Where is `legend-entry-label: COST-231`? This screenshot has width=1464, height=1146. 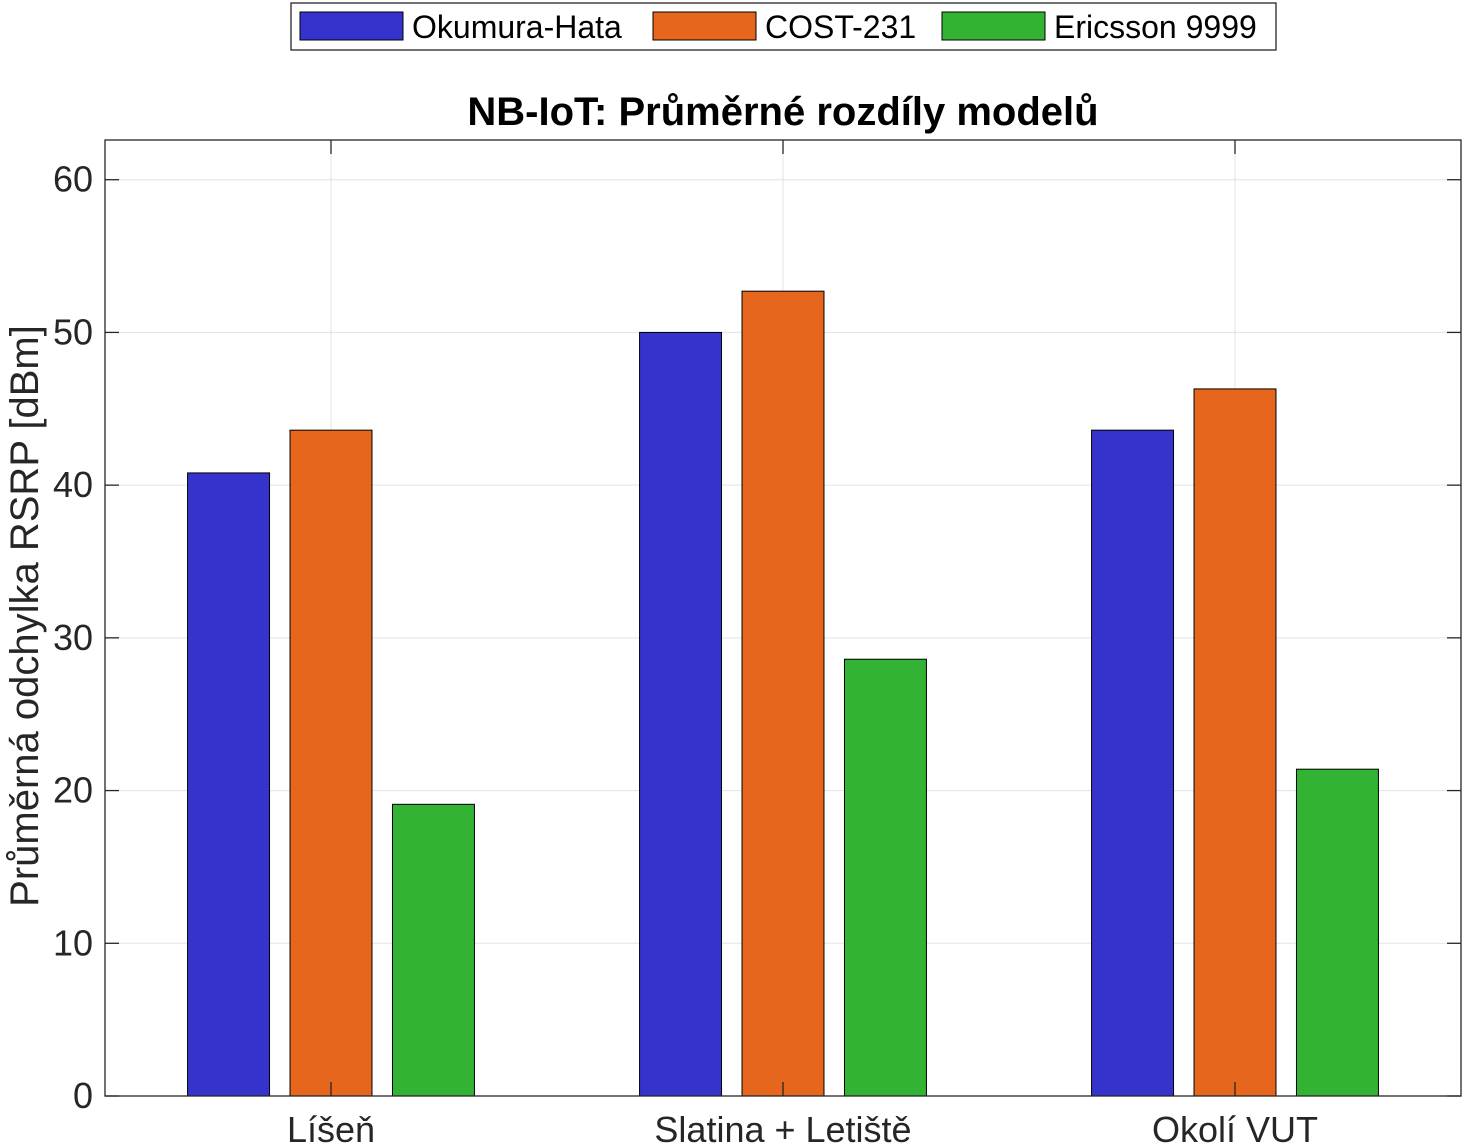 legend-entry-label: COST-231 is located at coordinates (840, 27).